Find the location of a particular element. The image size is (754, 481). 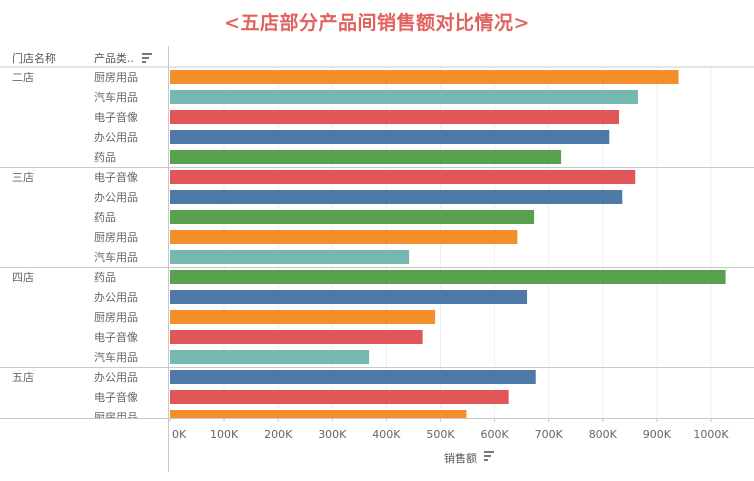

x-tick-label: 700K is located at coordinates (549, 434).